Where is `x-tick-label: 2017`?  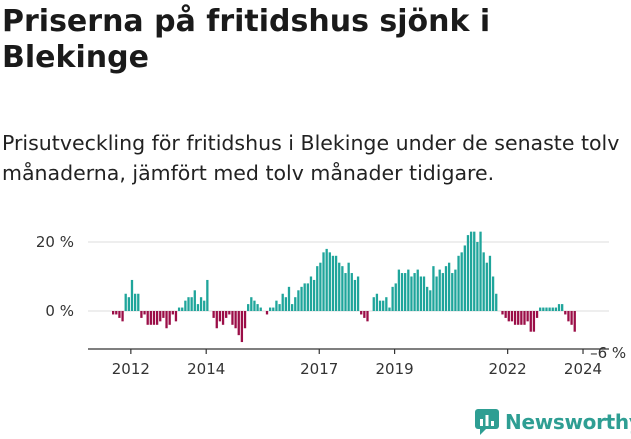
x-tick-label: 2017 is located at coordinates (319, 369).